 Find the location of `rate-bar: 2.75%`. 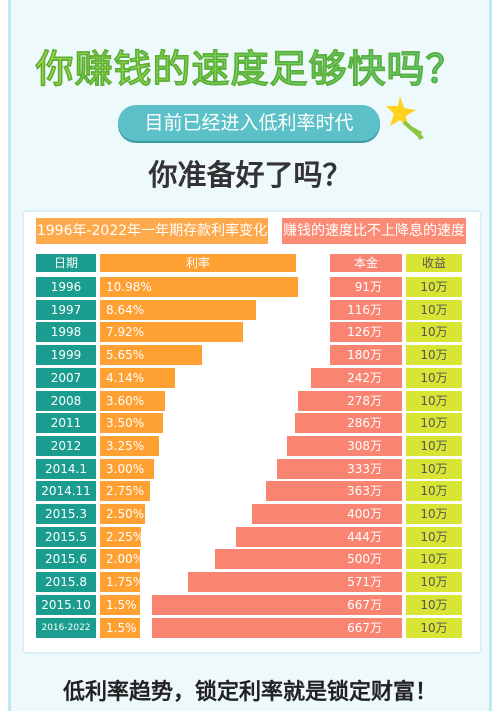

rate-bar: 2.75% is located at coordinates (125, 491).